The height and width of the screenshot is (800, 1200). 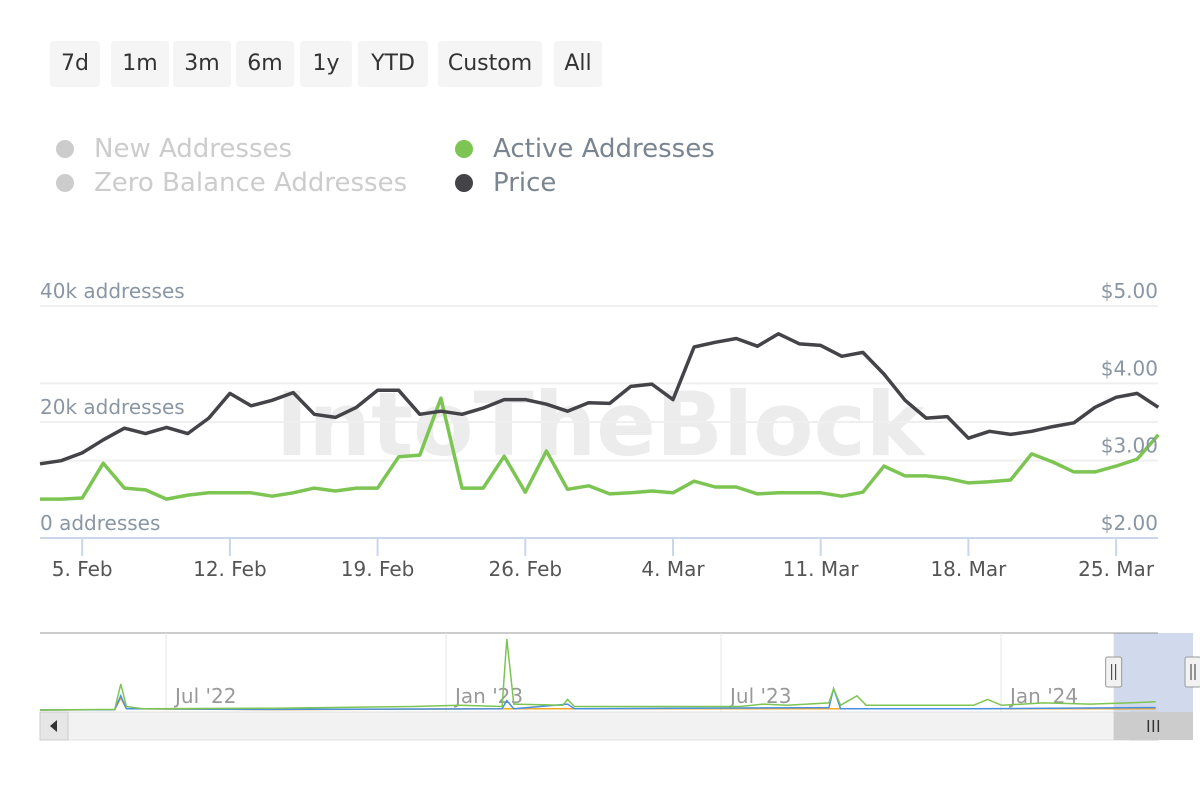 I want to click on y-right-tick-label: $3.00, so click(x=1129, y=446).